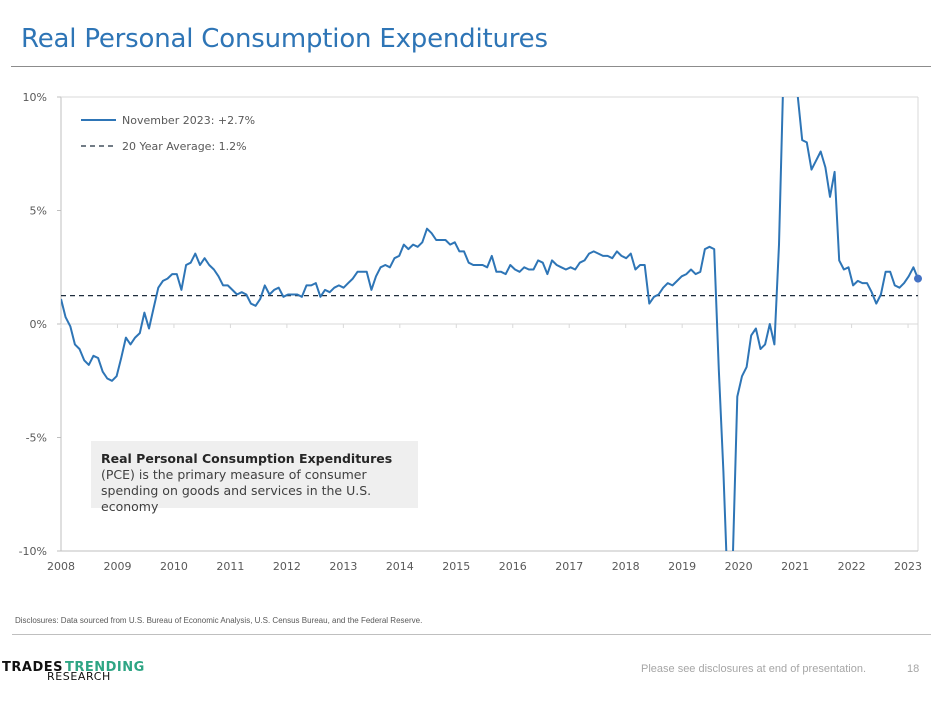 This screenshot has height=701, width=931. Describe the element at coordinates (247, 458) in the screenshot. I see `callout-bold-term: Real Personal Consumption Expenditures` at that location.